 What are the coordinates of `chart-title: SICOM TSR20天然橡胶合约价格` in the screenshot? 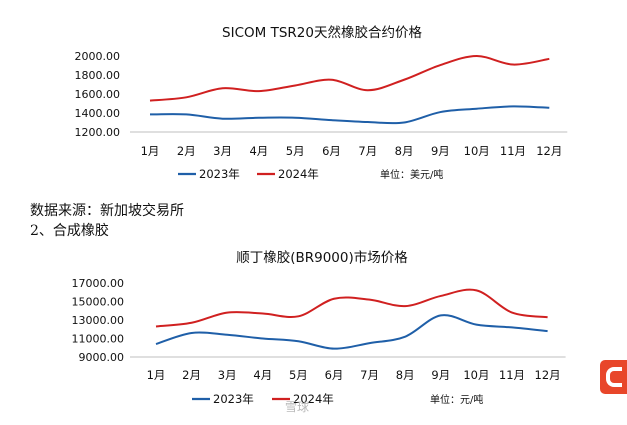 It's located at (322, 32).